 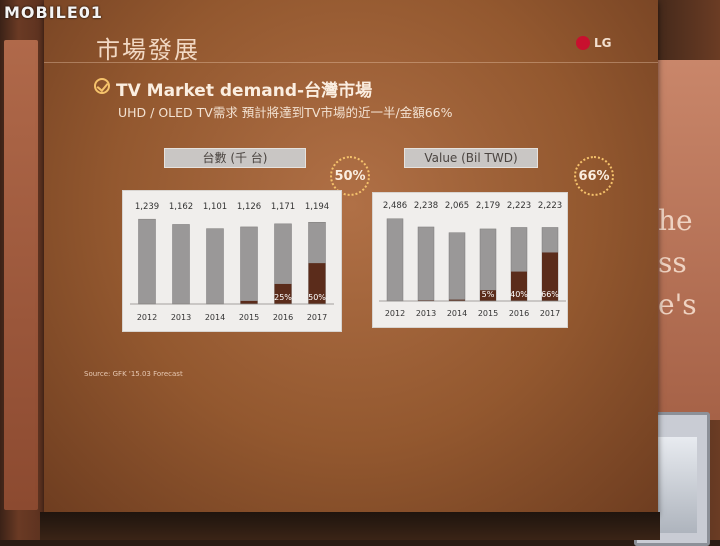 I want to click on lg-circle-icon, so click(x=583, y=43).